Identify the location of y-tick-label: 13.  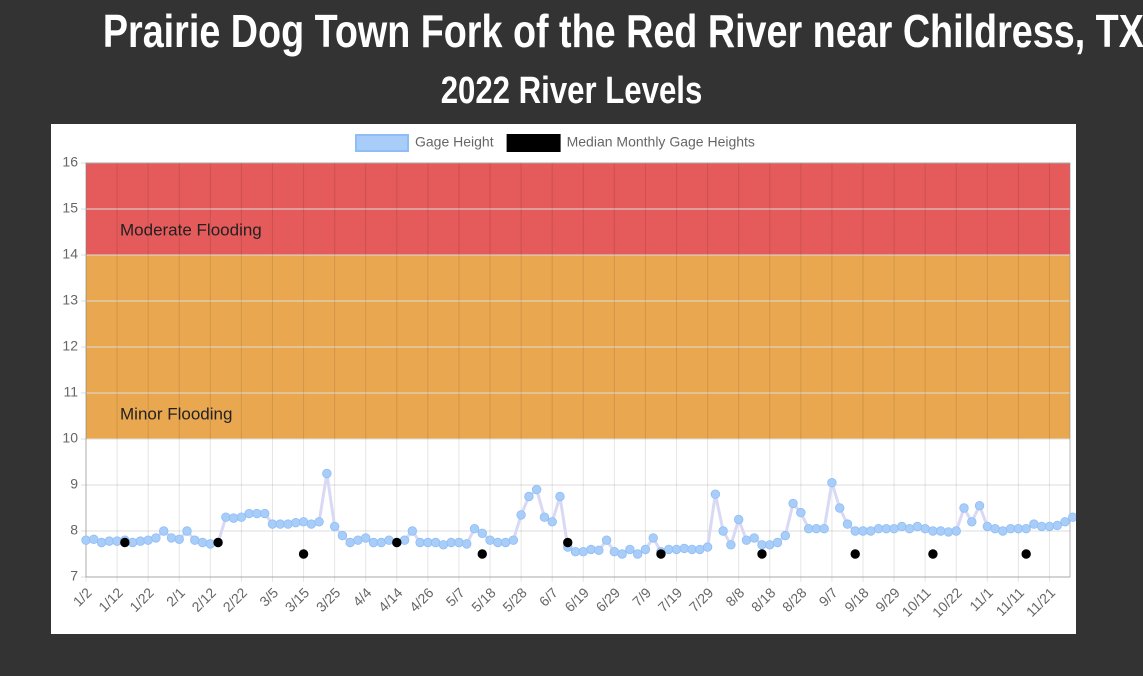
(70, 300).